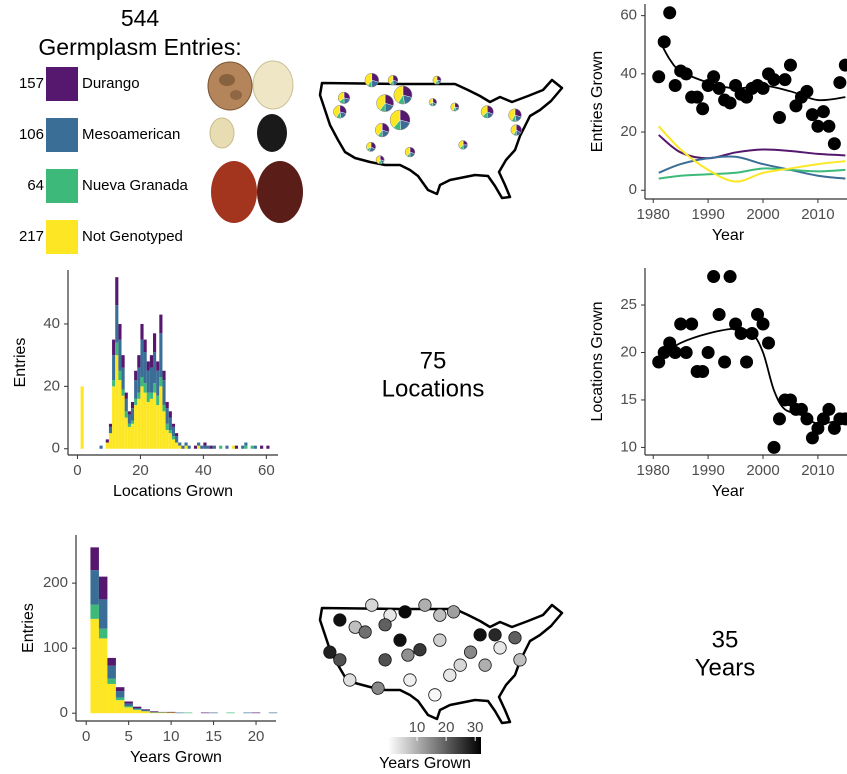 This screenshot has width=847, height=774. Describe the element at coordinates (128, 736) in the screenshot. I see `x-tick-label: 5` at that location.